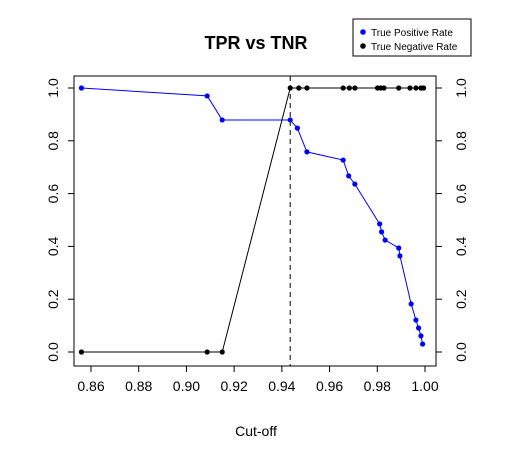 This screenshot has width=512, height=458. I want to click on x-axis: 0.86 0.88 0.90 0.92 0.94 0.96 0.98 1.00, so click(258, 379).